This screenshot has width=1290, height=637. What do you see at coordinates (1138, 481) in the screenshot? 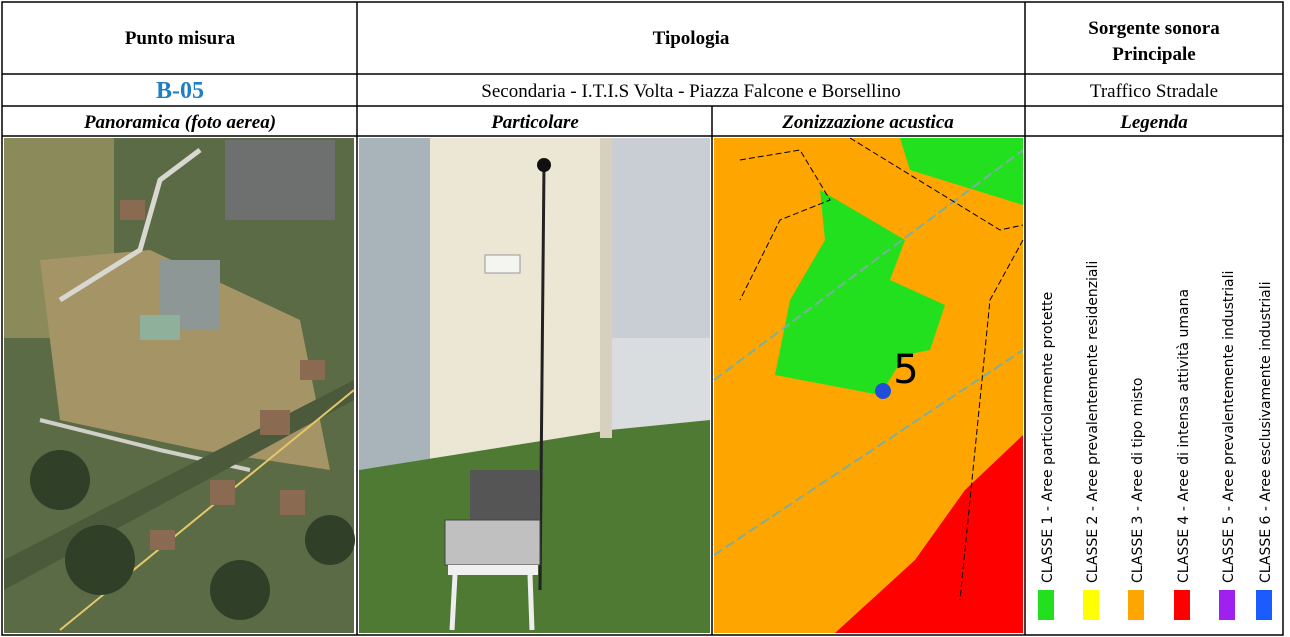
I see `legend-label: CLASSE 3 - Aree di tipo misto` at bounding box center [1138, 481].